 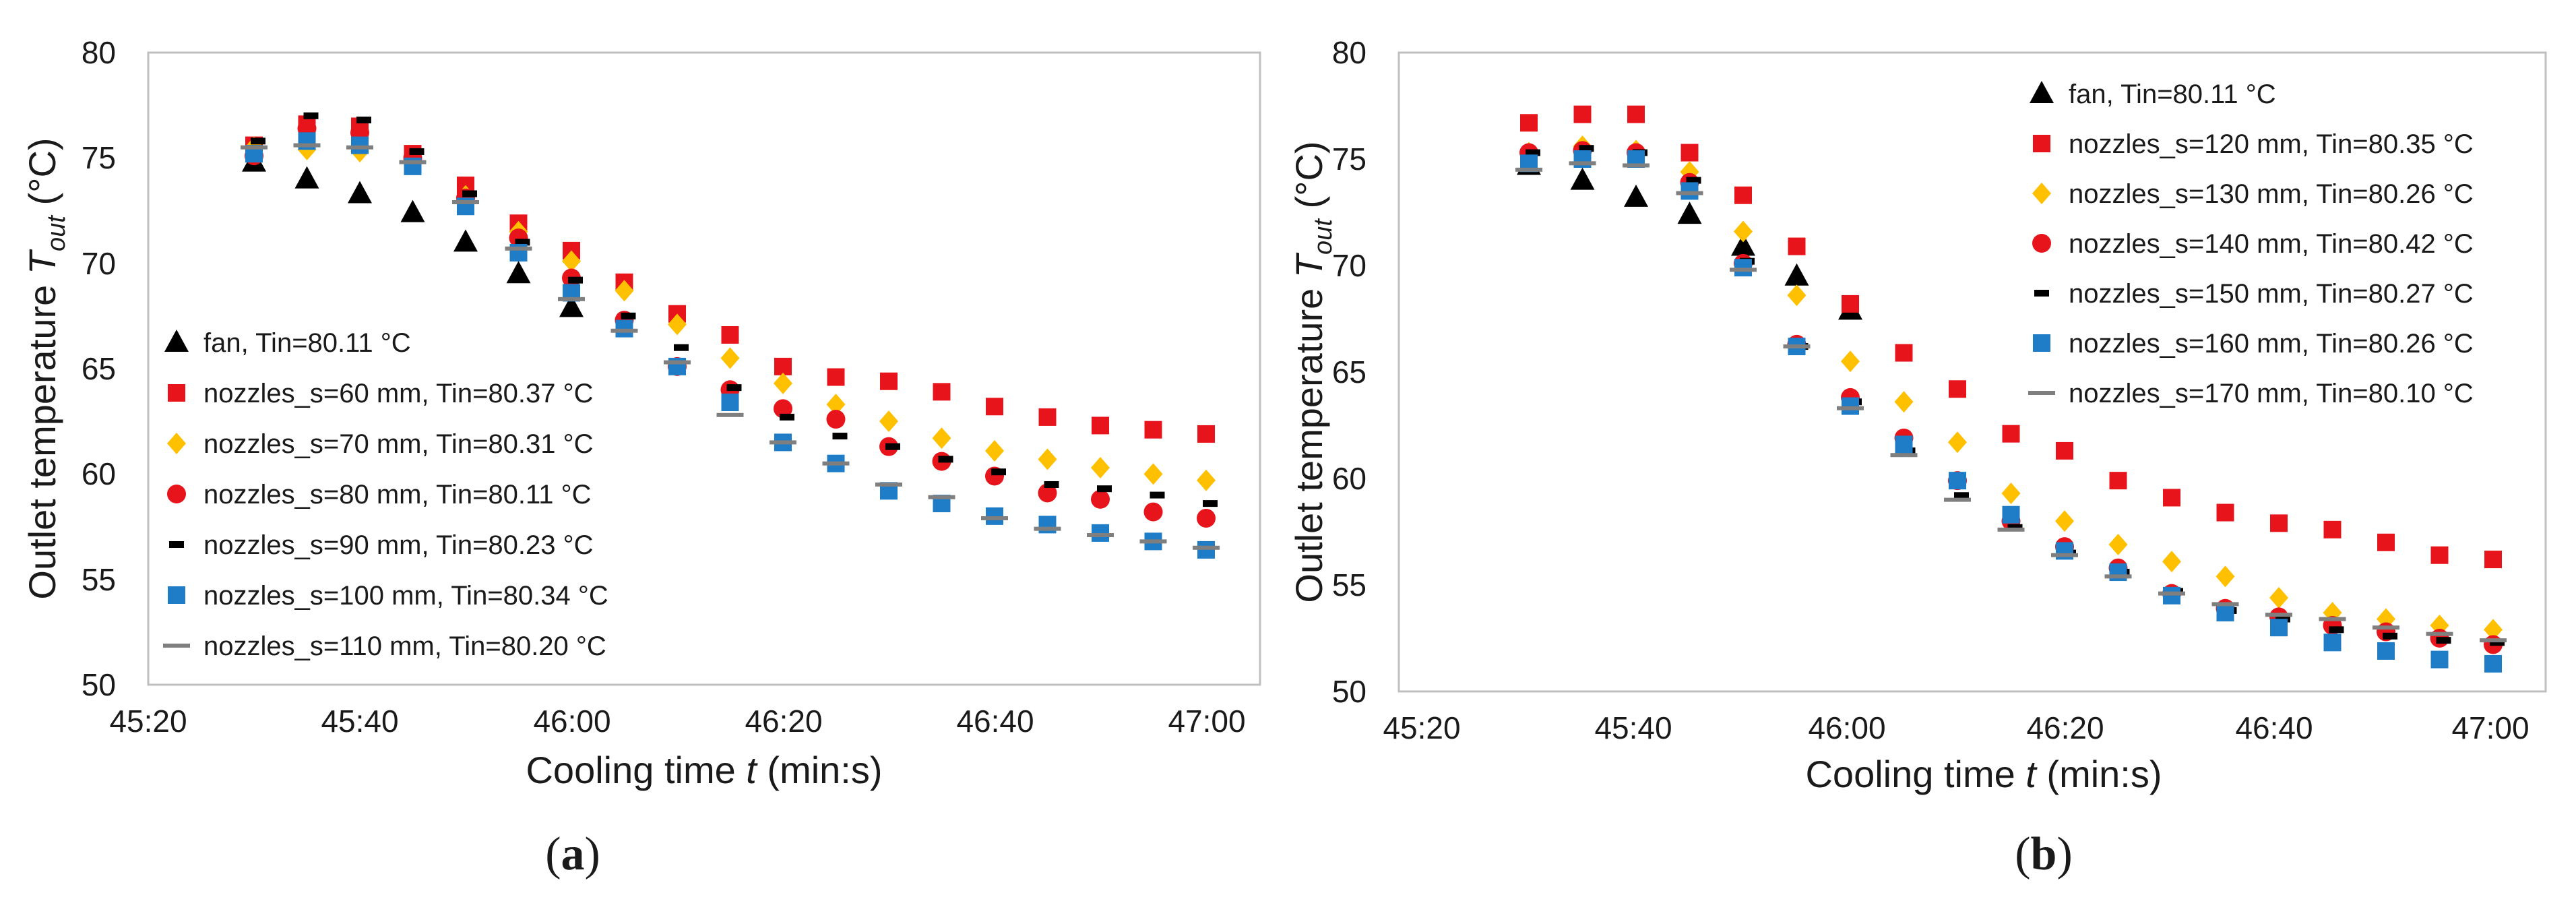 I want to click on x-tick-label: 45:20, so click(x=148, y=721).